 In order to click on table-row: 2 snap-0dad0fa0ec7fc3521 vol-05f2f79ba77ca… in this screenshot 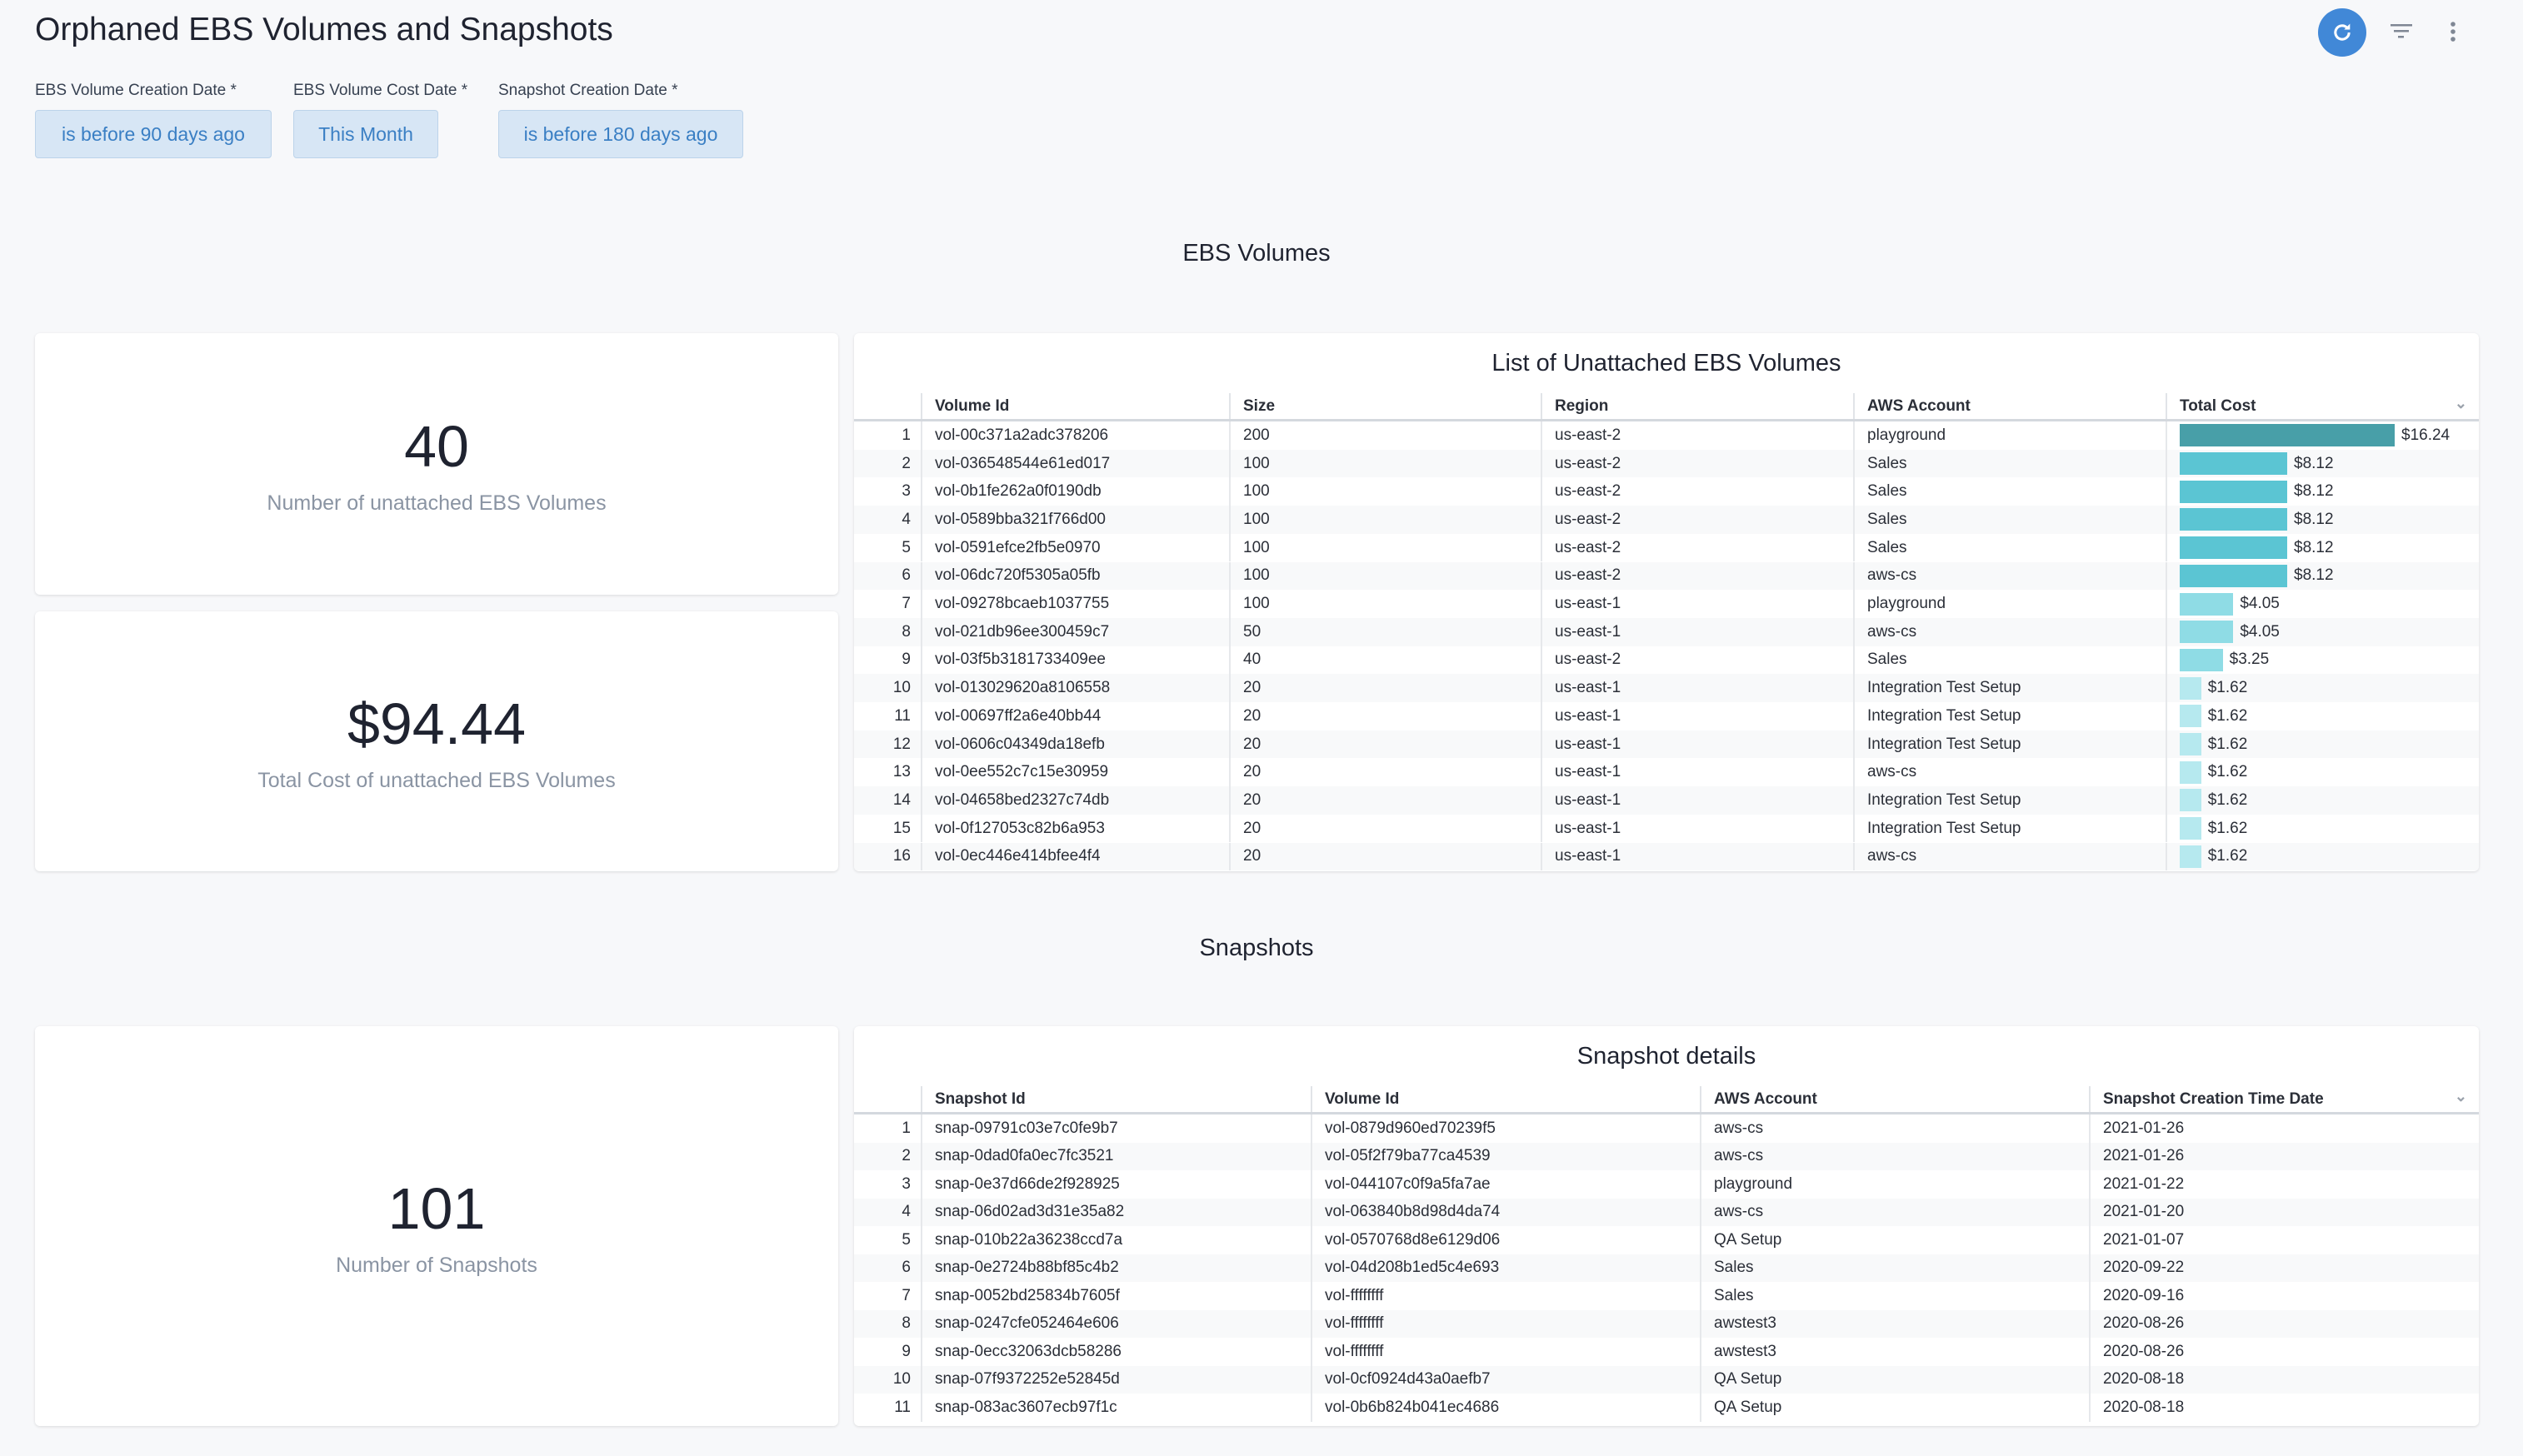, I will do `click(1666, 1156)`.